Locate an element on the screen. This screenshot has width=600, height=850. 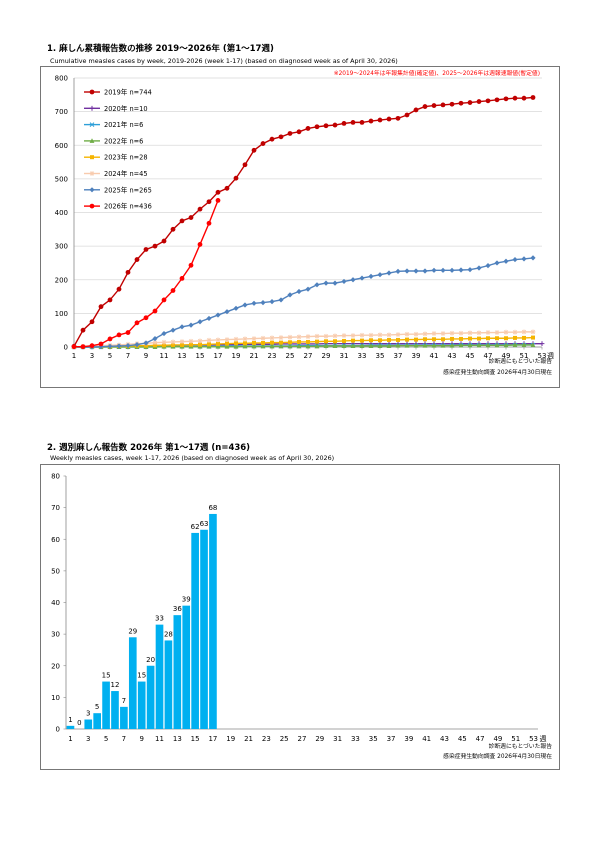
chart1-ytick-label: 800 is located at coordinates (61, 79).